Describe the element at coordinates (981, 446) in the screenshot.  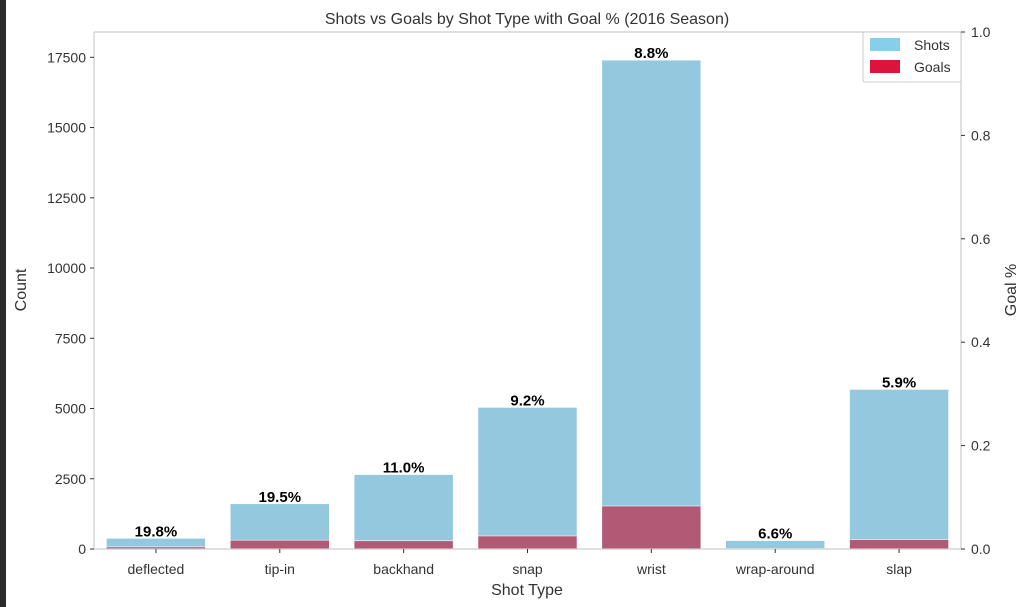
I see `y2-tick-label: 0.2` at that location.